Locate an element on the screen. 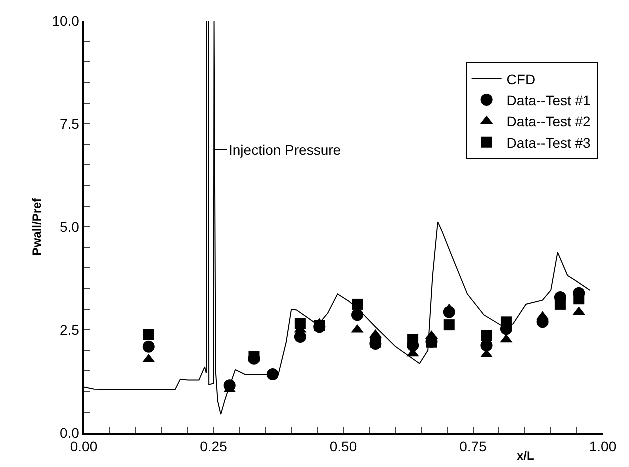 The height and width of the screenshot is (467, 629). legend-label: CFD is located at coordinates (521, 79).